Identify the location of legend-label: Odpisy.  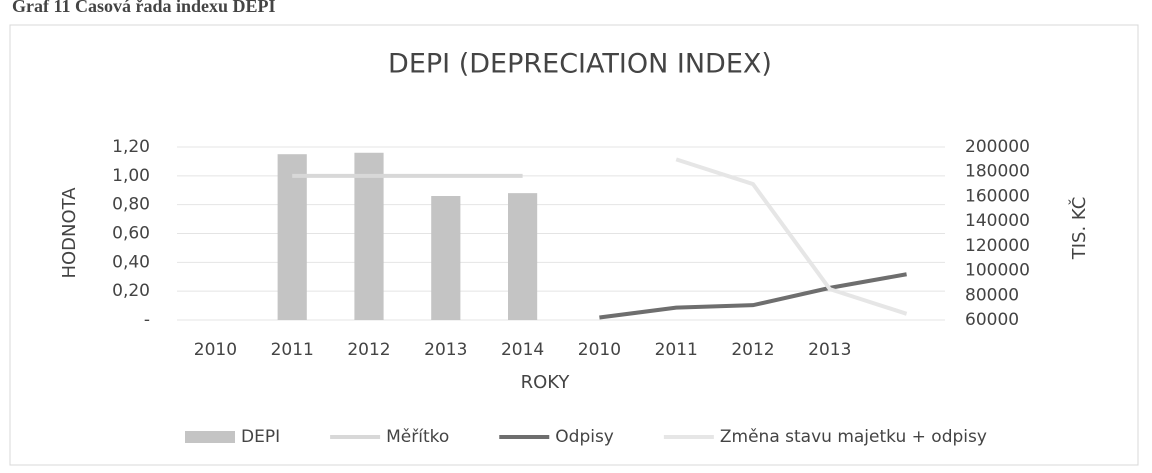
(584, 437).